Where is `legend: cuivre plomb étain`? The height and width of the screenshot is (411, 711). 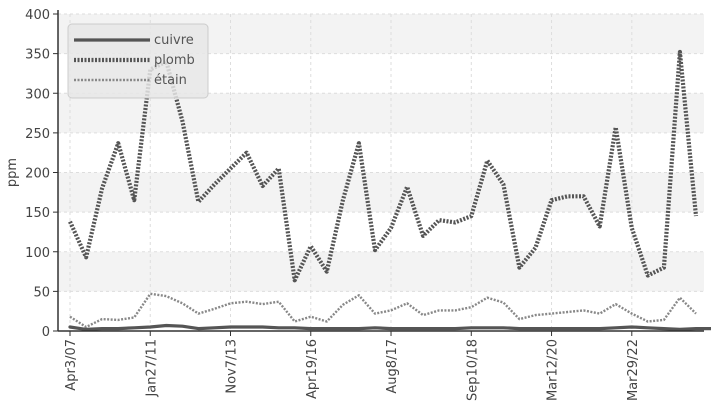
legend: cuivre plomb étain is located at coordinates (138, 61).